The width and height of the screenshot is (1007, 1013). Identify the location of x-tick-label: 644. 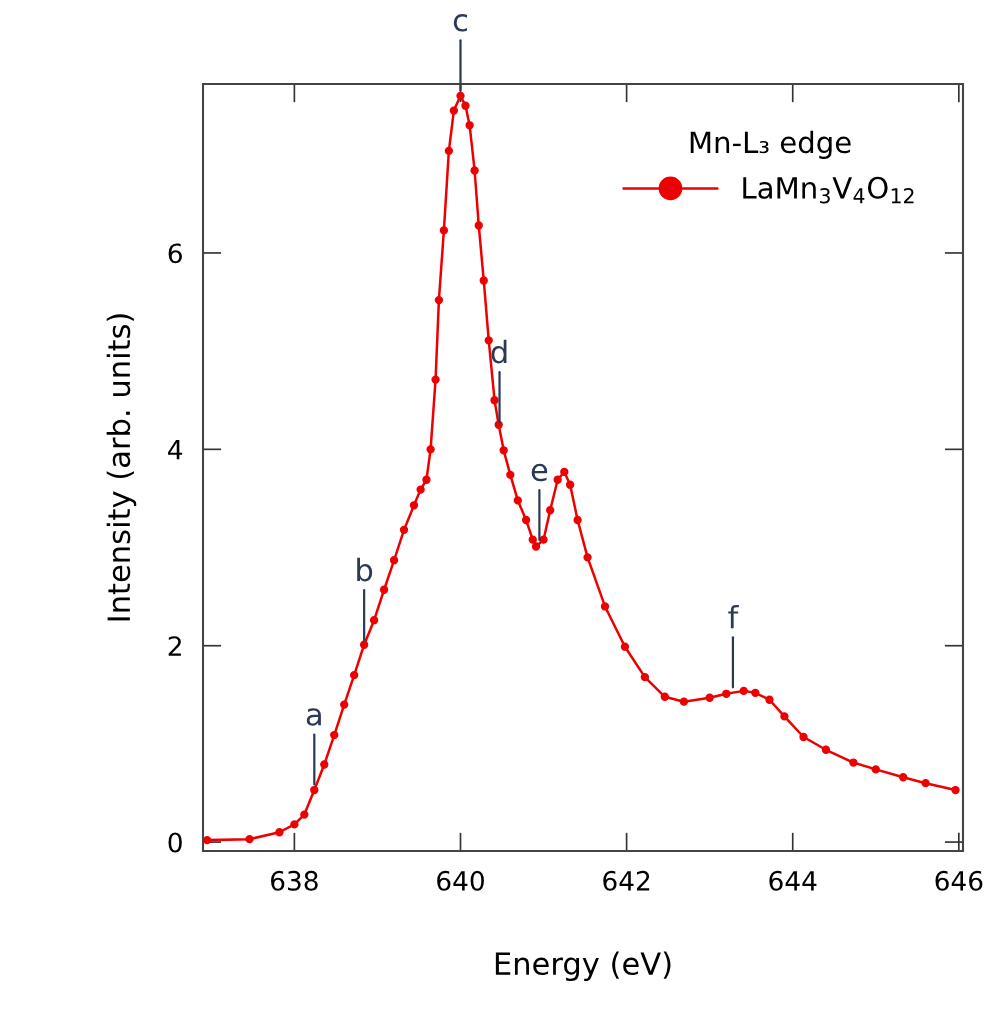
(793, 880).